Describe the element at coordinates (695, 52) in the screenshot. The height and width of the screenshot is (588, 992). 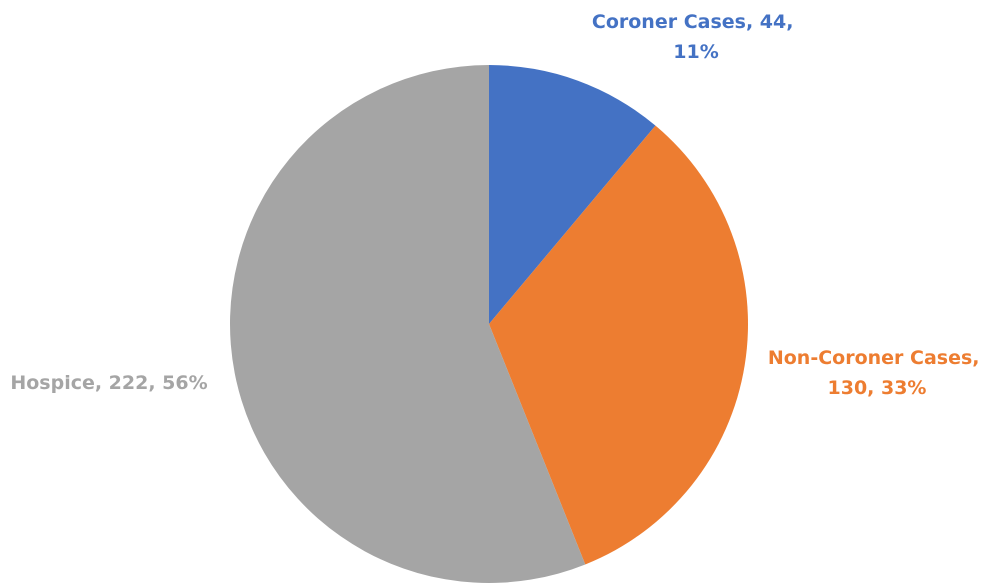
I see `data-label-coroner-cases-line2: 11%` at that location.